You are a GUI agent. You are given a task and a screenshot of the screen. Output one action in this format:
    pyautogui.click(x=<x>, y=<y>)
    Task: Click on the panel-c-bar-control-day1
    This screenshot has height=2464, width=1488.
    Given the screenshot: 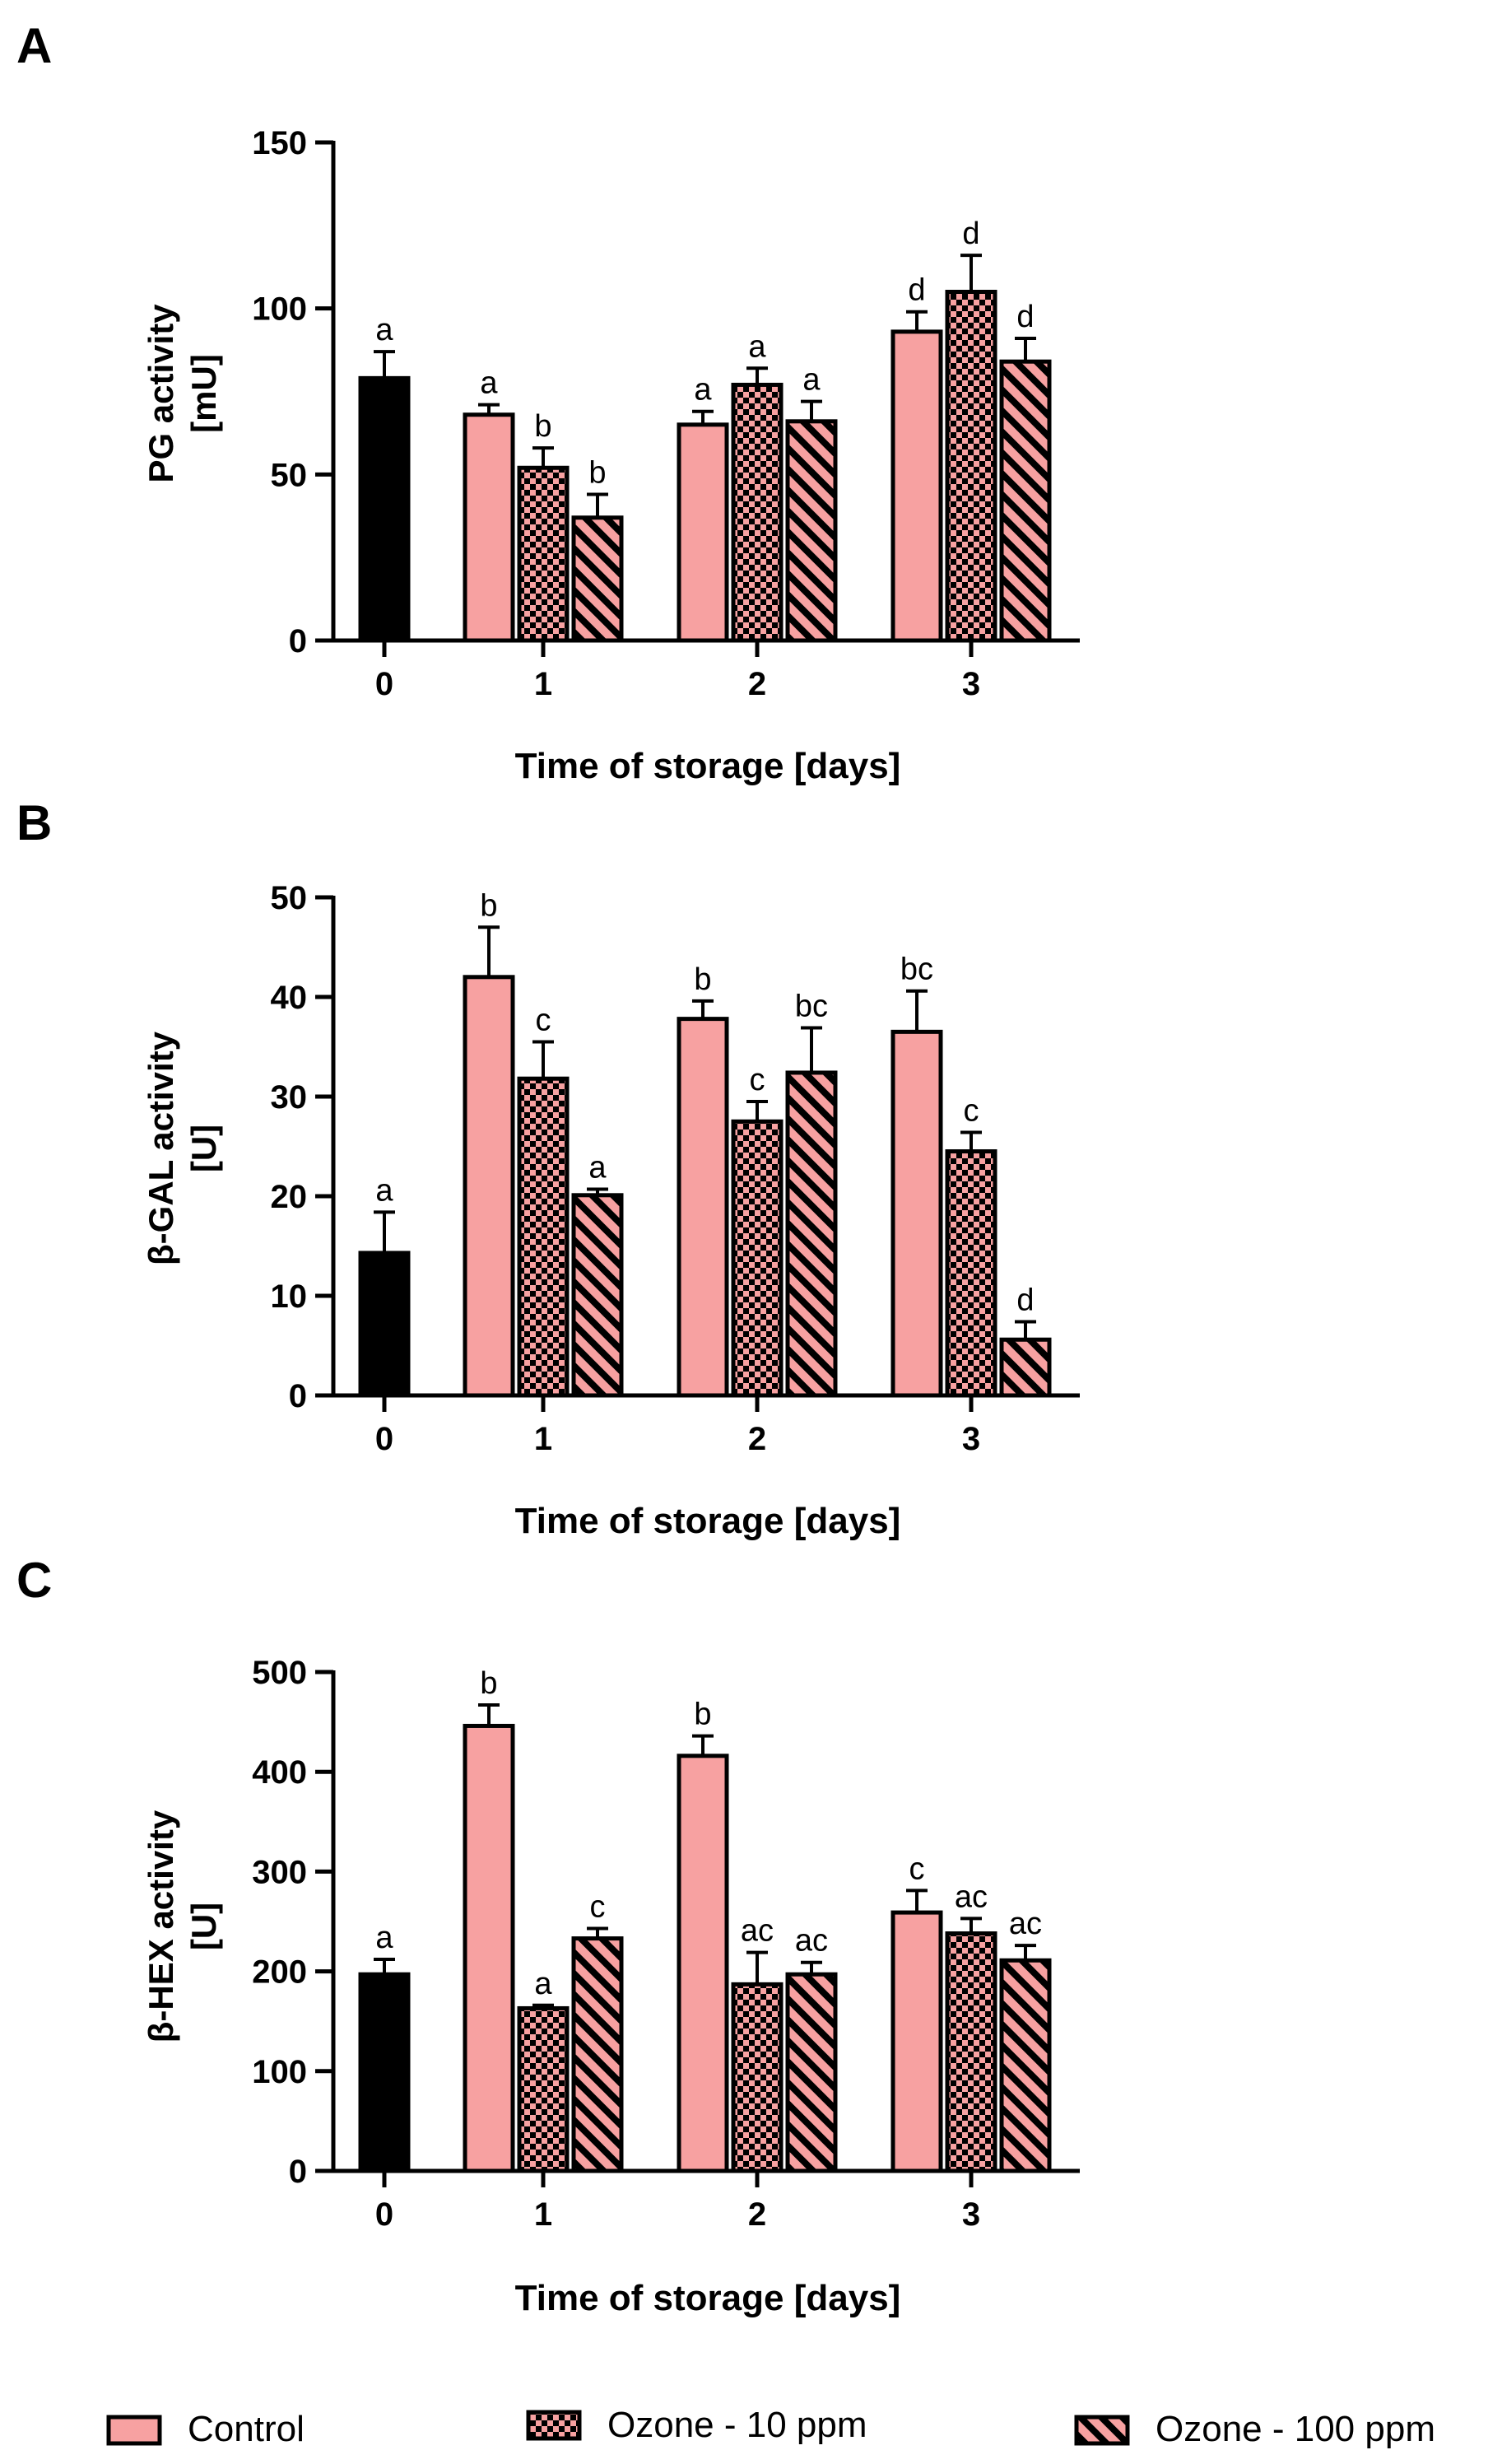 What is the action you would take?
    pyautogui.click(x=489, y=1948)
    